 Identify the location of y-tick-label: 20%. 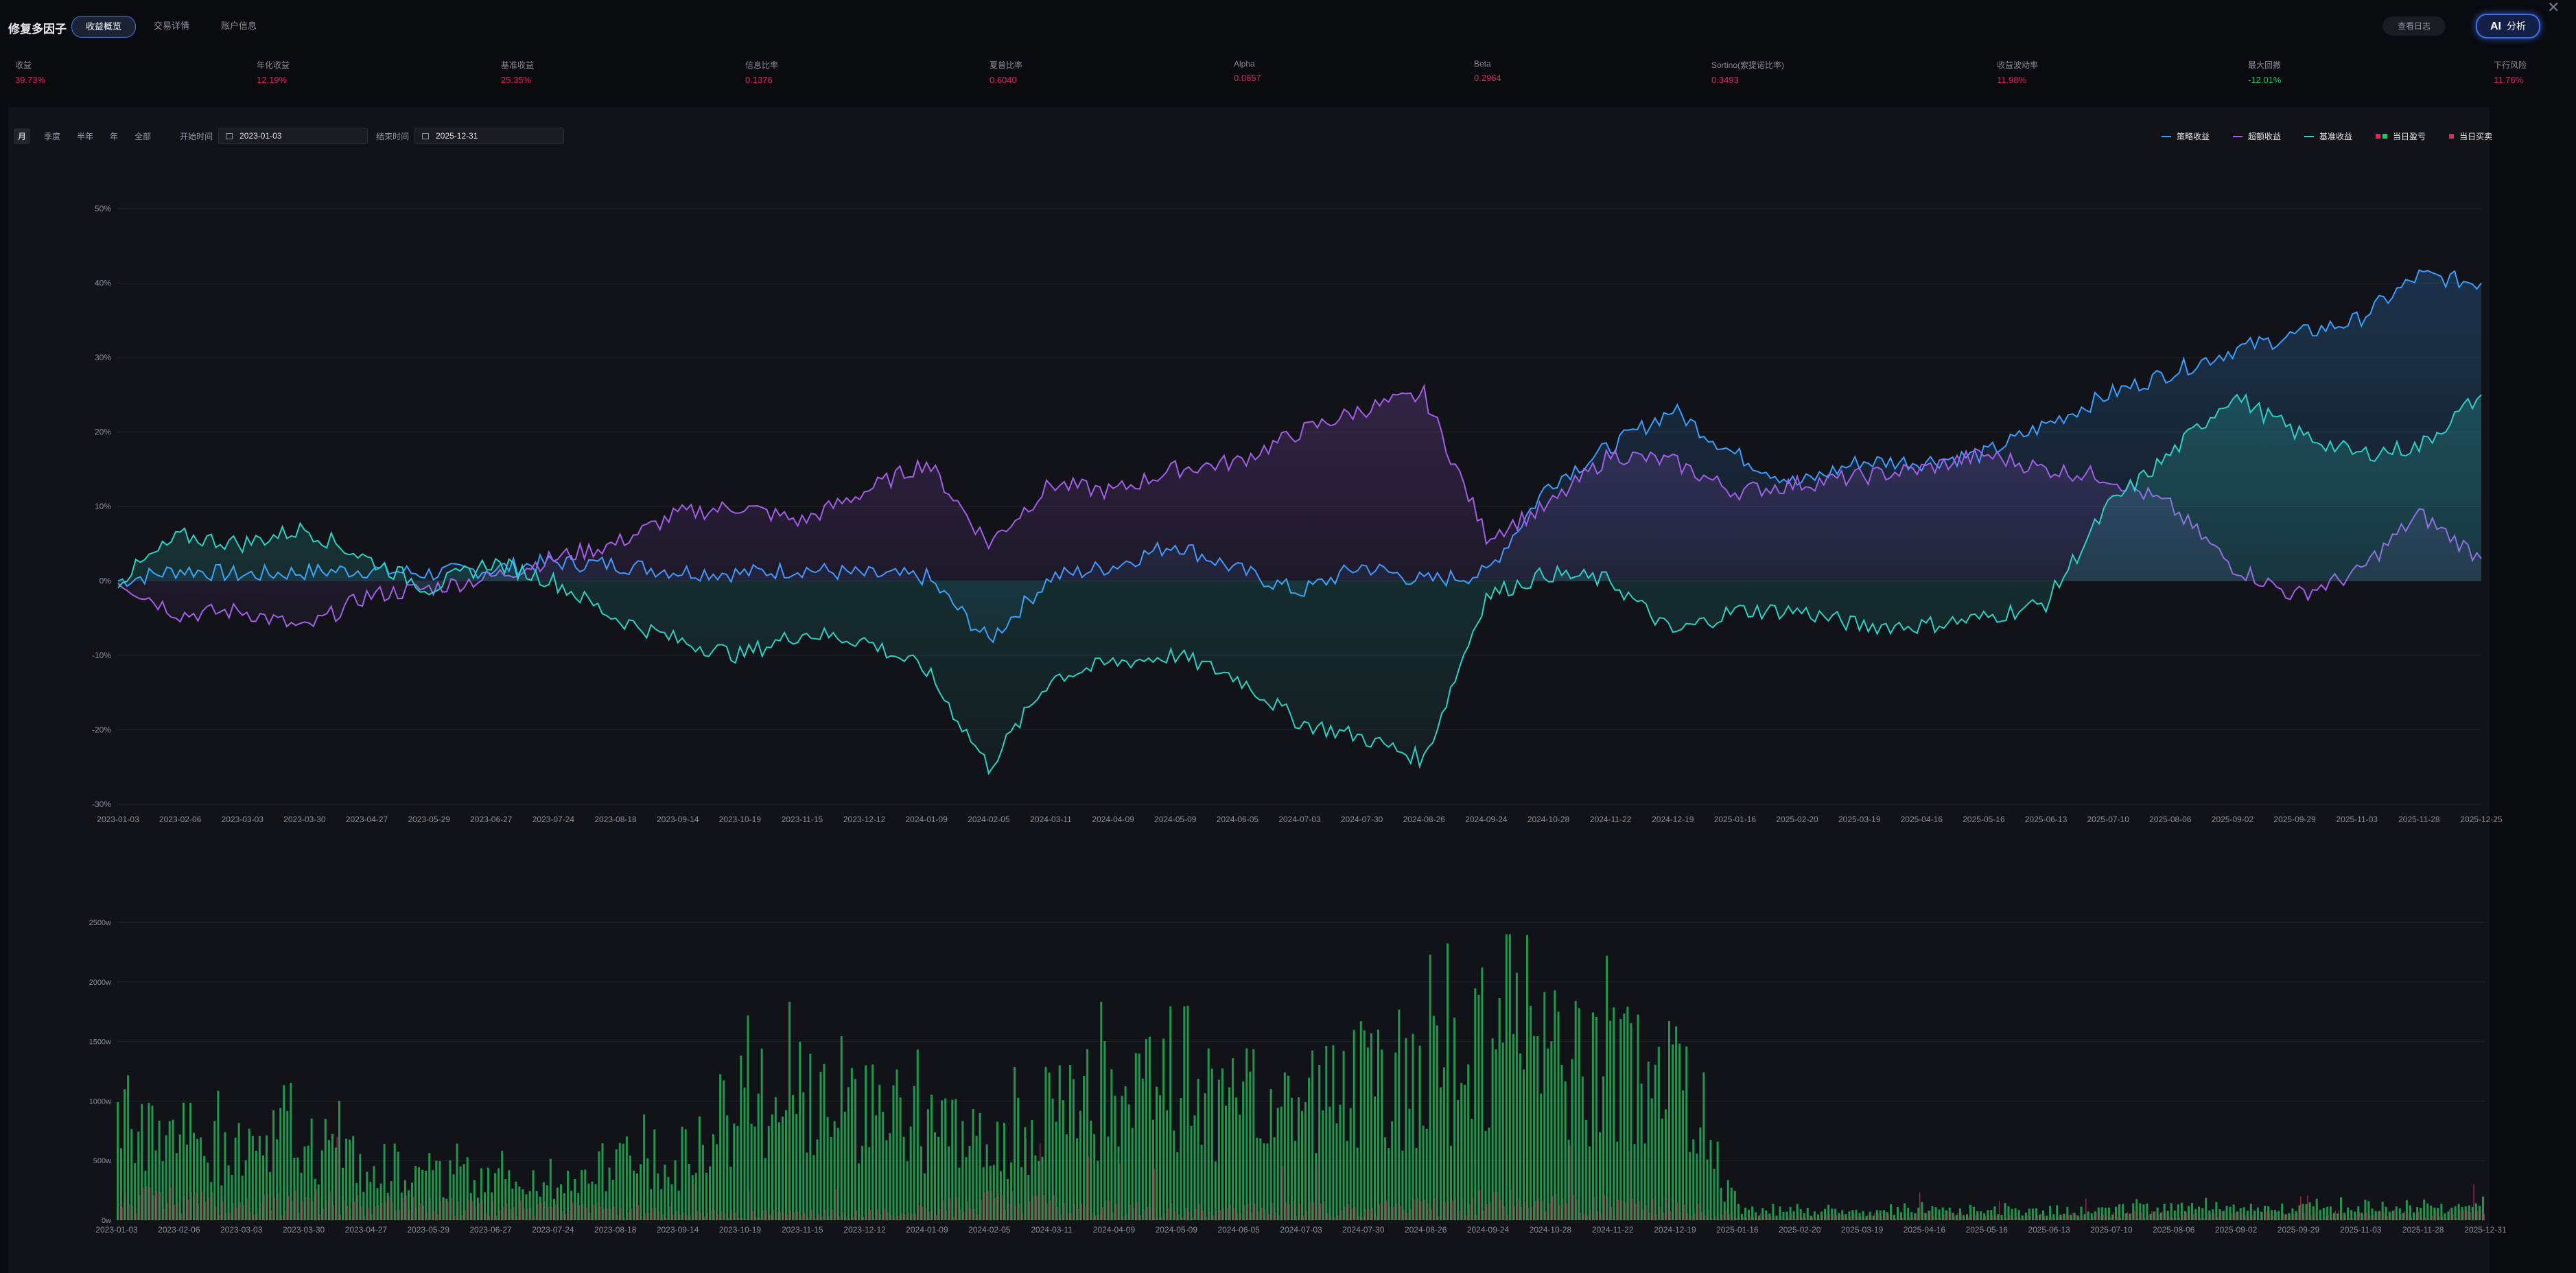
(103, 433).